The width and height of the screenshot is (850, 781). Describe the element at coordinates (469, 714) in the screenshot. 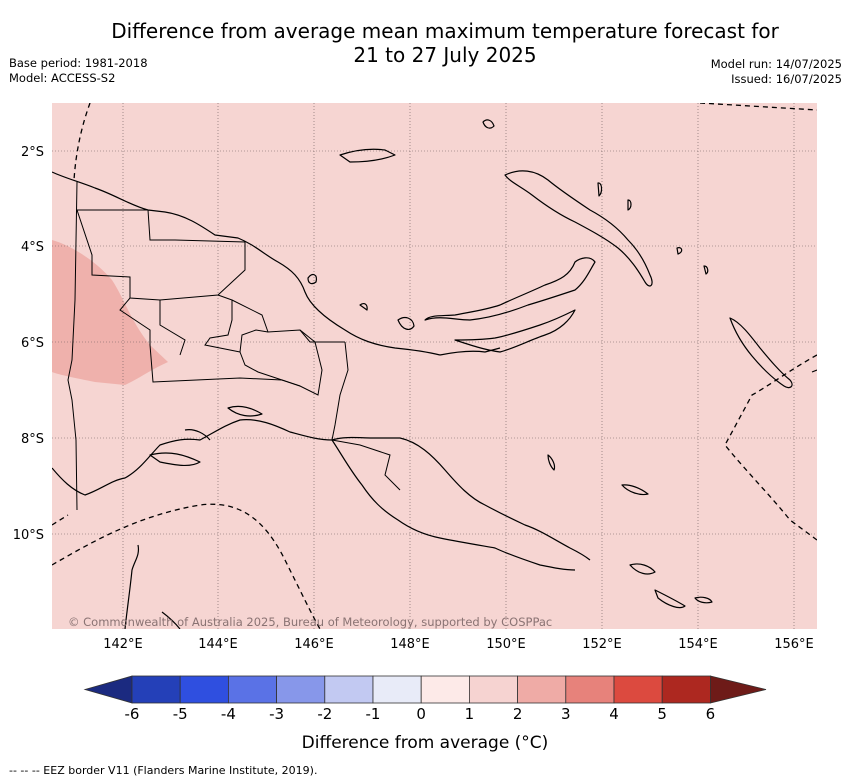

I see `colorbar-tick-label: 1` at that location.